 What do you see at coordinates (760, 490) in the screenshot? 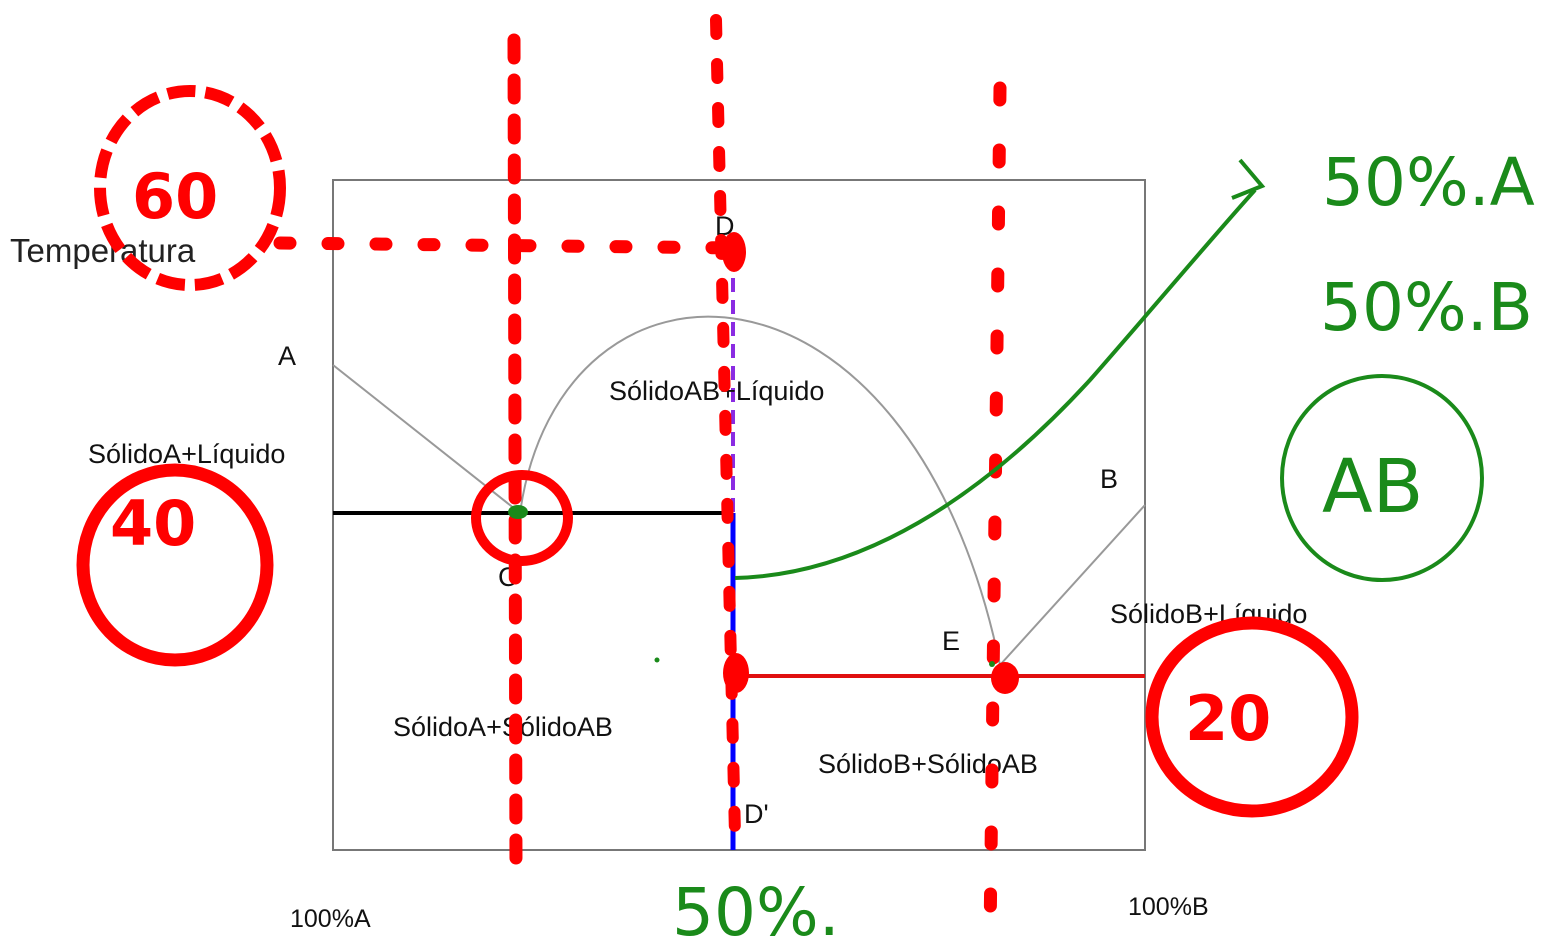
I see `liquidus-dome-curve` at bounding box center [760, 490].